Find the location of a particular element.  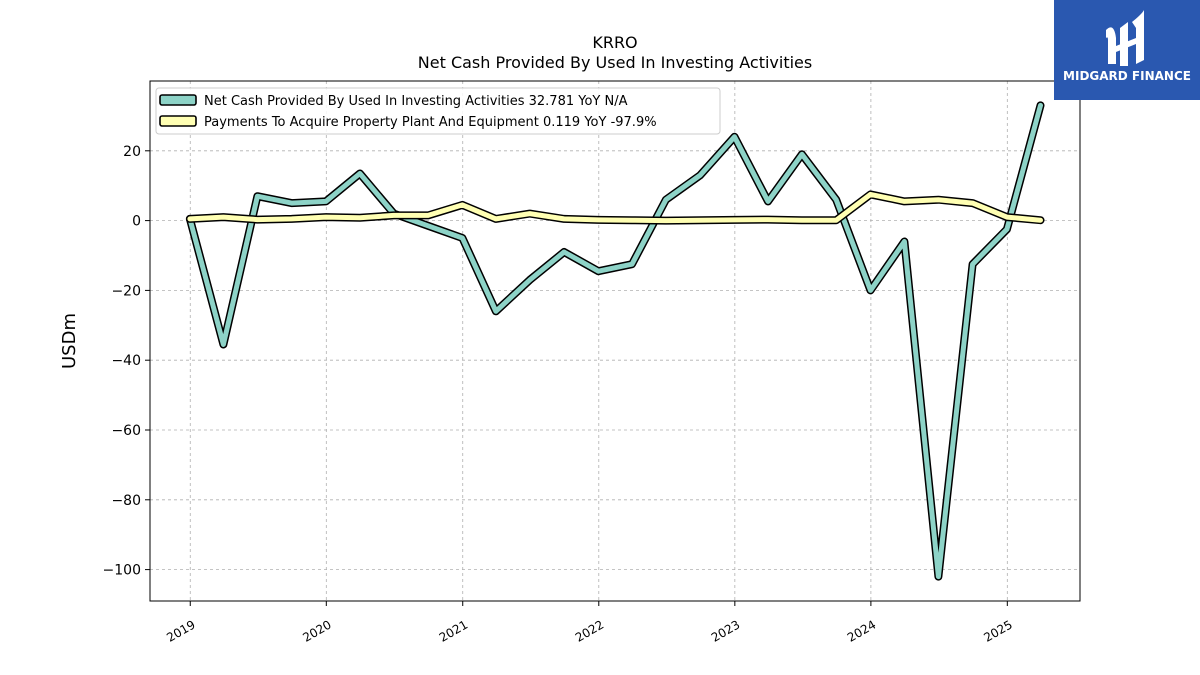

y-tick-label: −20 is located at coordinates (126, 291).